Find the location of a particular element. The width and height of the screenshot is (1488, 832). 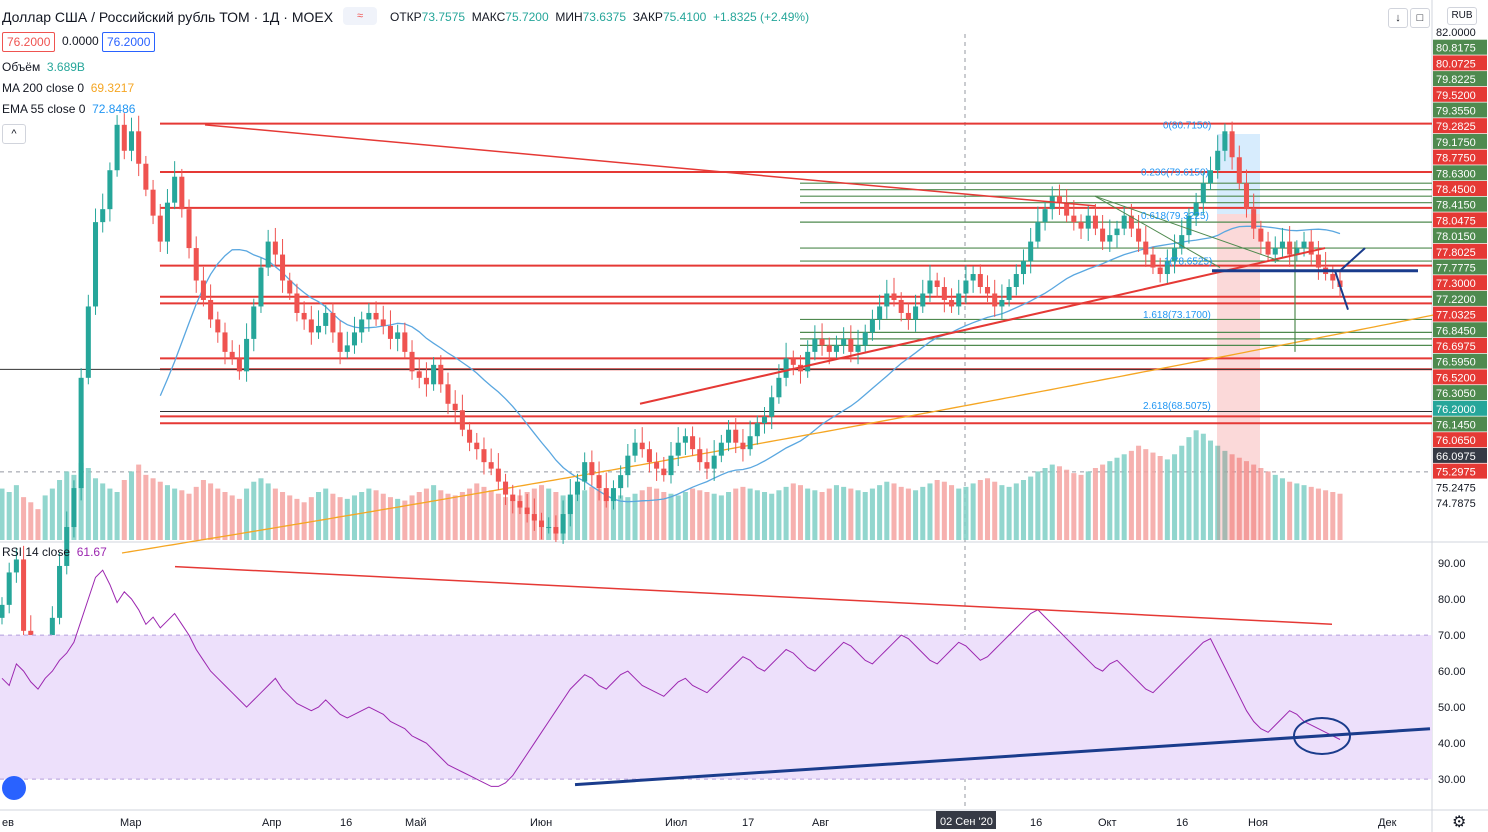

fib-label: 0.618(79.3225) is located at coordinates (1175, 216).